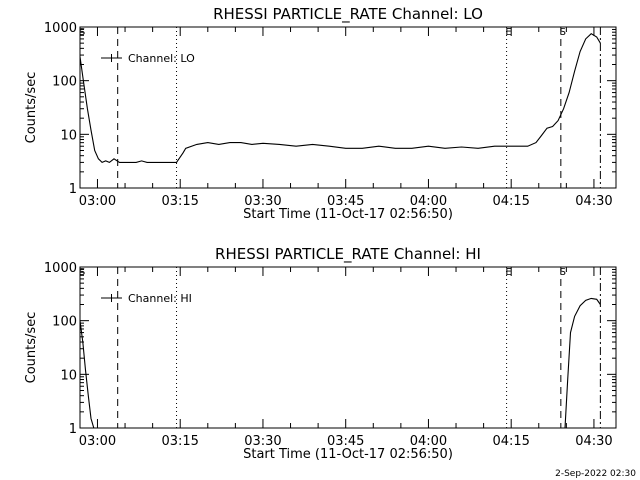  I want to click on chart-title: RHESSI PARTICLE_RATE Channel: LO, so click(348, 14).